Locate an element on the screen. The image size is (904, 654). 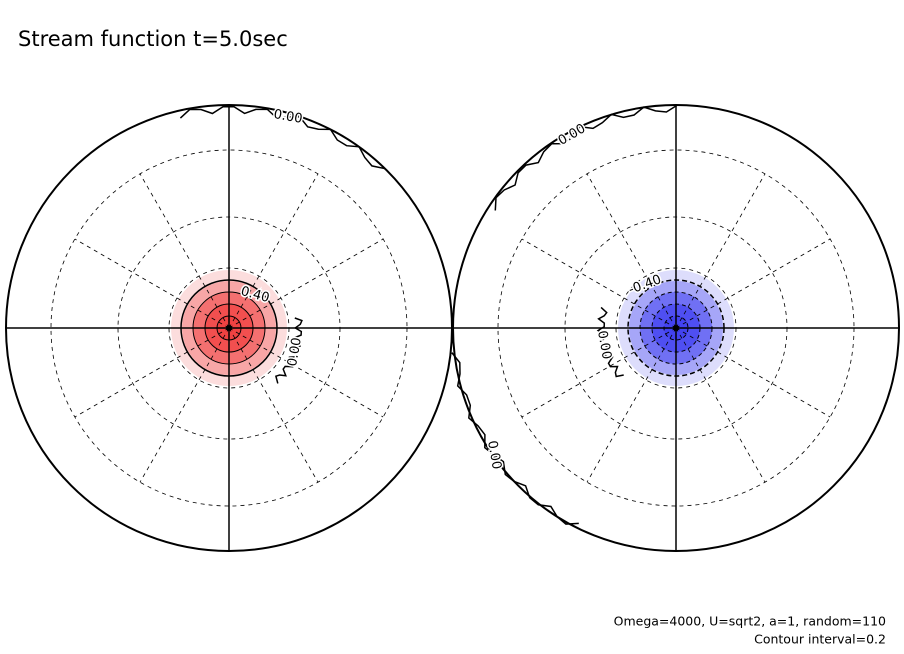
annotation: Contour interval=0.2 is located at coordinates (820, 639).